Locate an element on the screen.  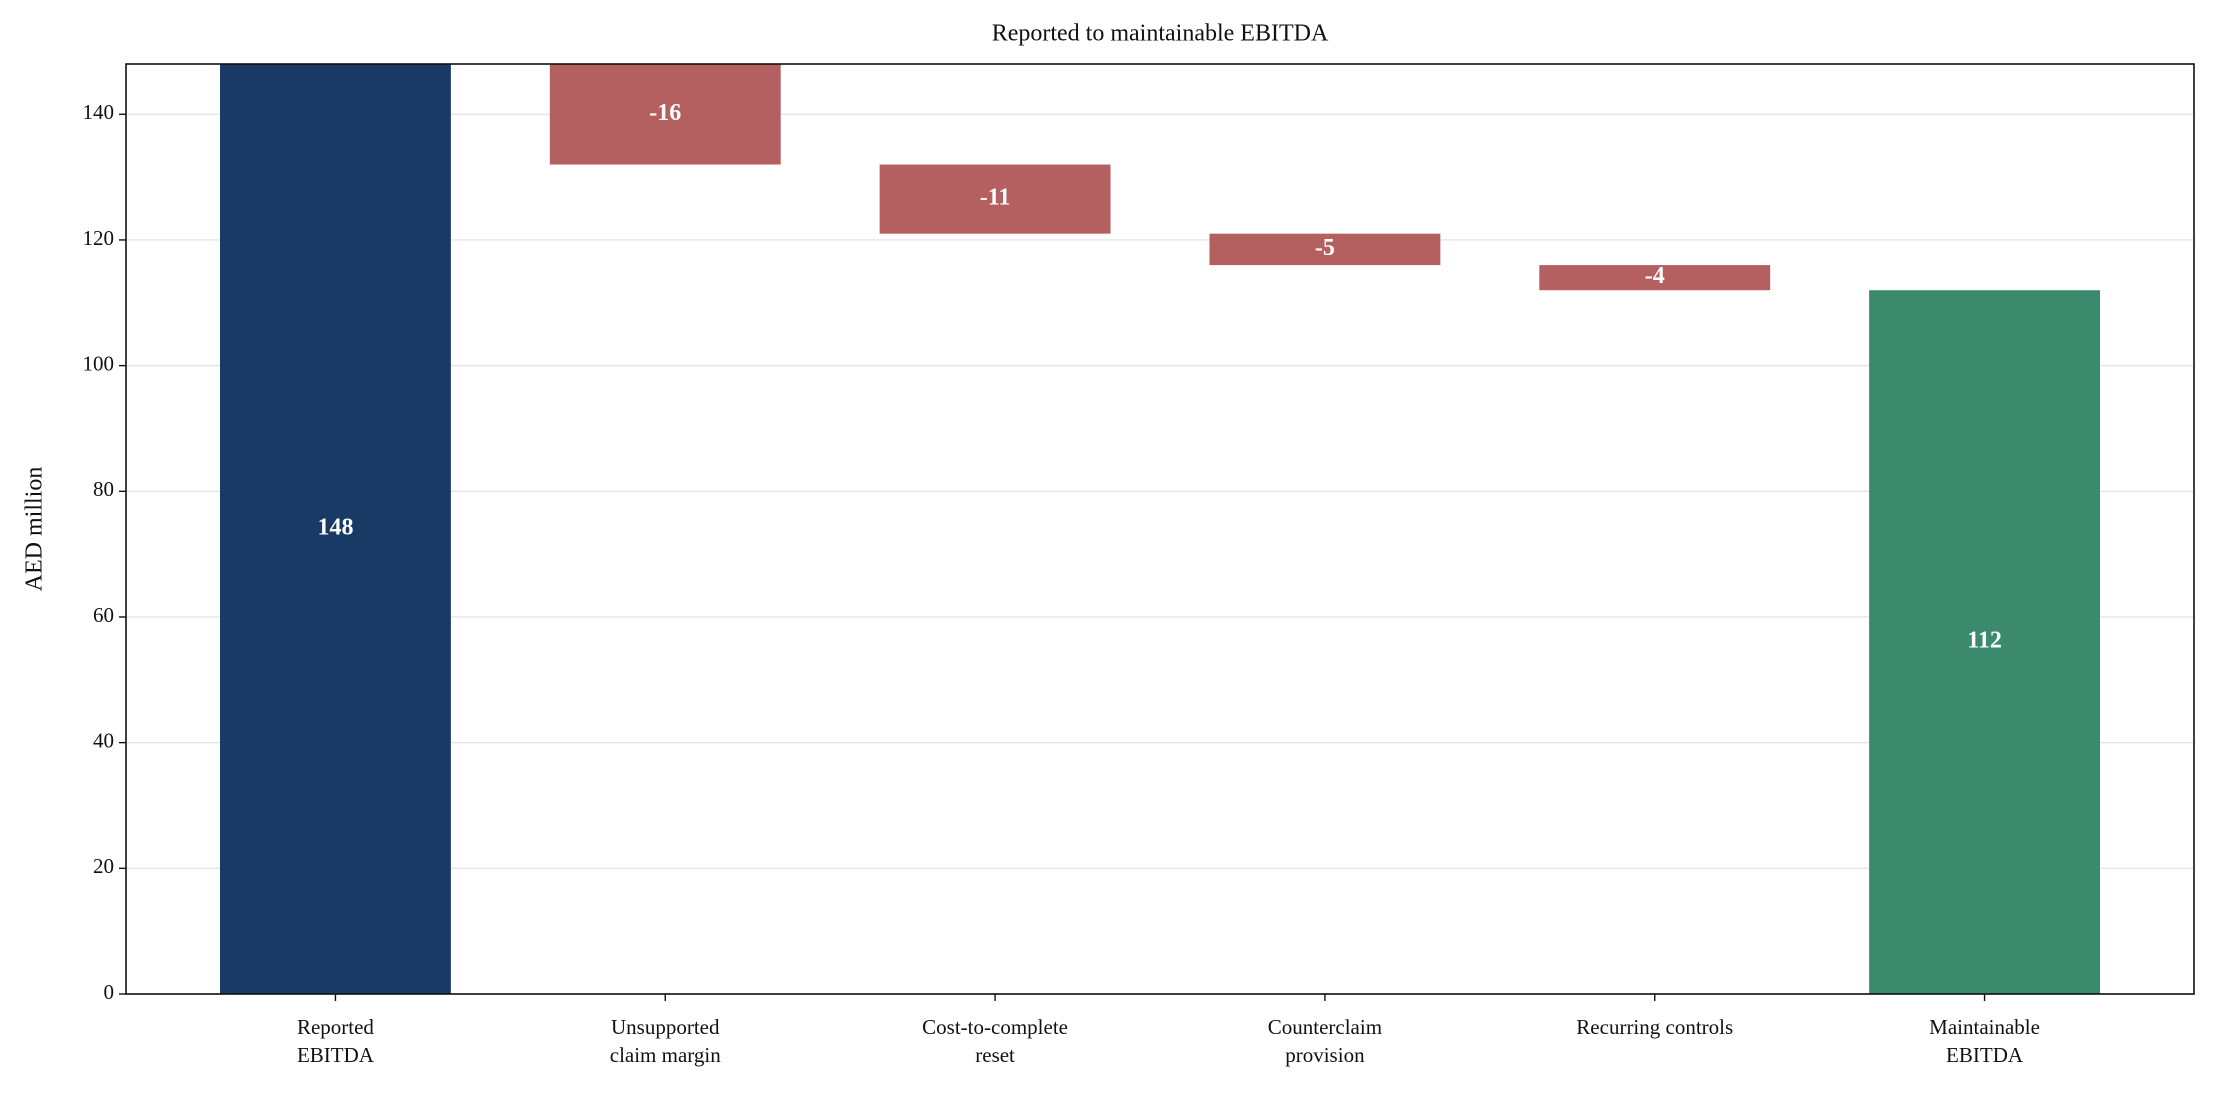
value-label: -11 is located at coordinates (995, 198).